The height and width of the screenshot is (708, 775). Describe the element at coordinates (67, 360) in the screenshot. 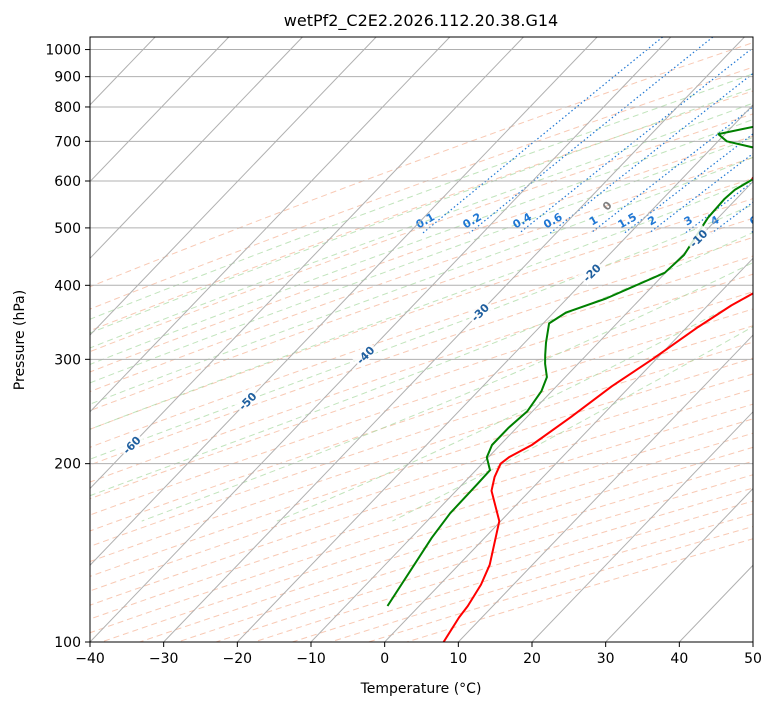

I see `y-tick-label: 300` at that location.